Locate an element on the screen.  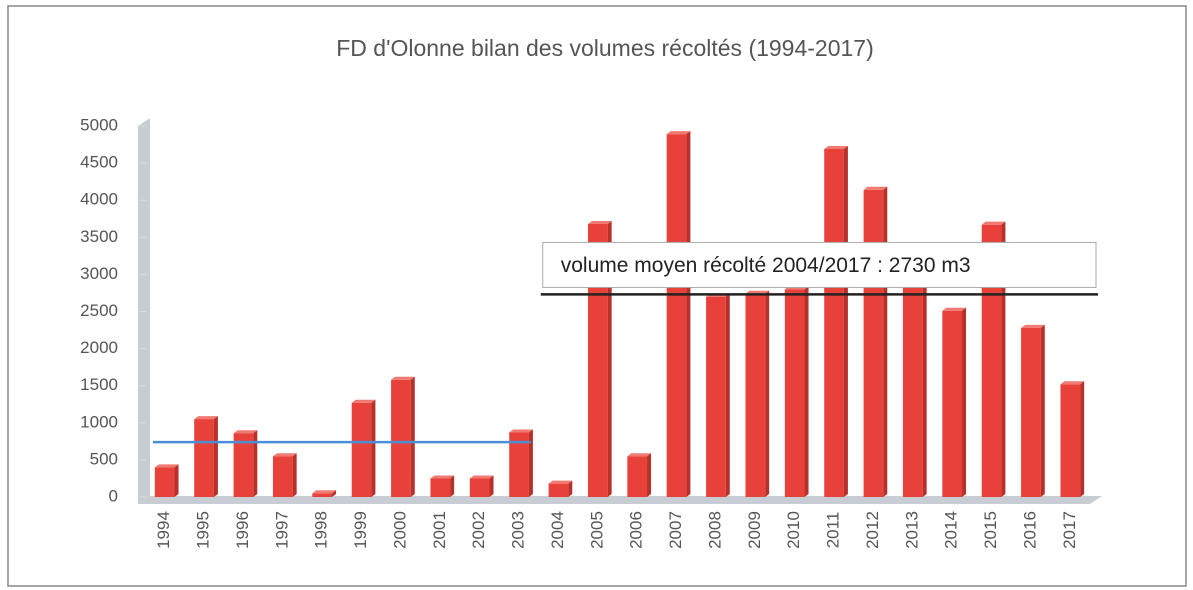
x-tick-label: 2012 is located at coordinates (872, 530).